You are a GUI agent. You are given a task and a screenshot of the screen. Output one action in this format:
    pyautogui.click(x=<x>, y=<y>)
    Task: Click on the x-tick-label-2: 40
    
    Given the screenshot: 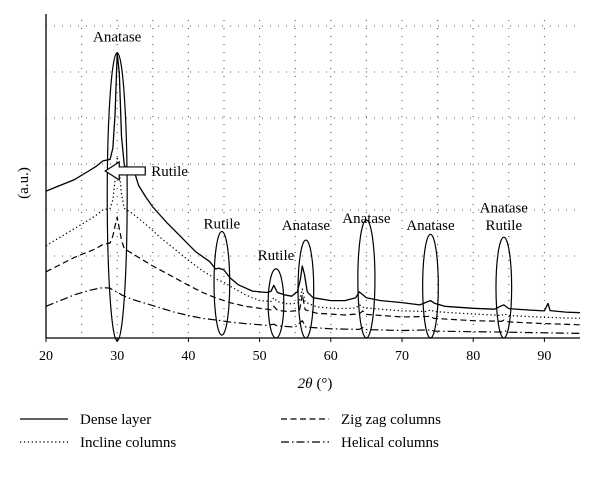 What is the action you would take?
    pyautogui.click(x=188, y=356)
    